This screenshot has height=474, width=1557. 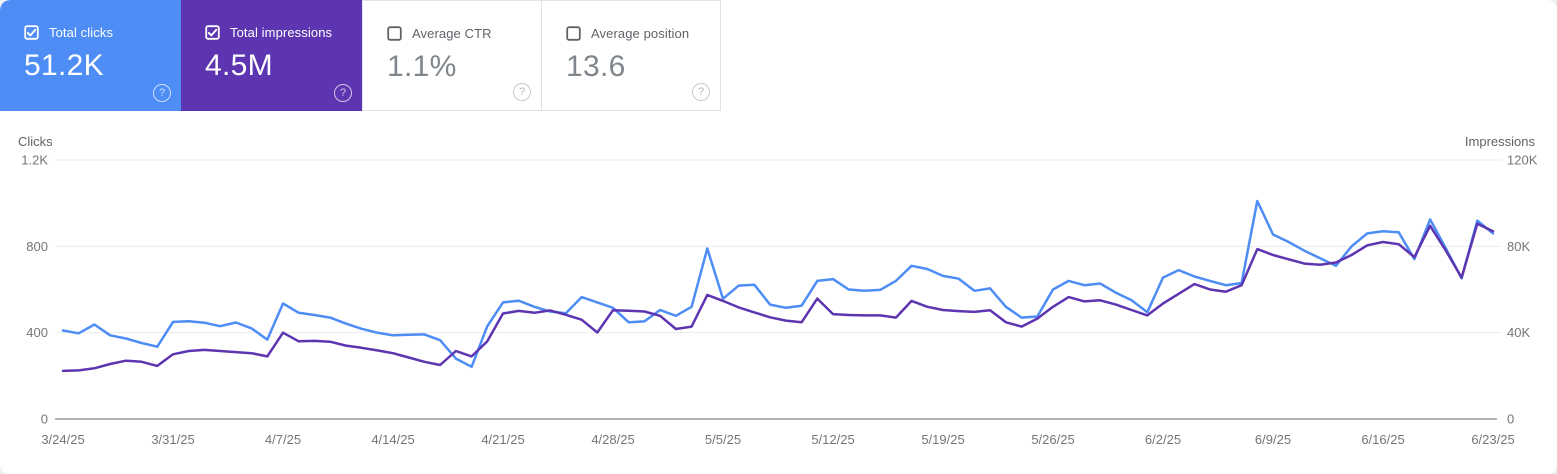 What do you see at coordinates (44, 419) in the screenshot?
I see `left-axis-tick: 0` at bounding box center [44, 419].